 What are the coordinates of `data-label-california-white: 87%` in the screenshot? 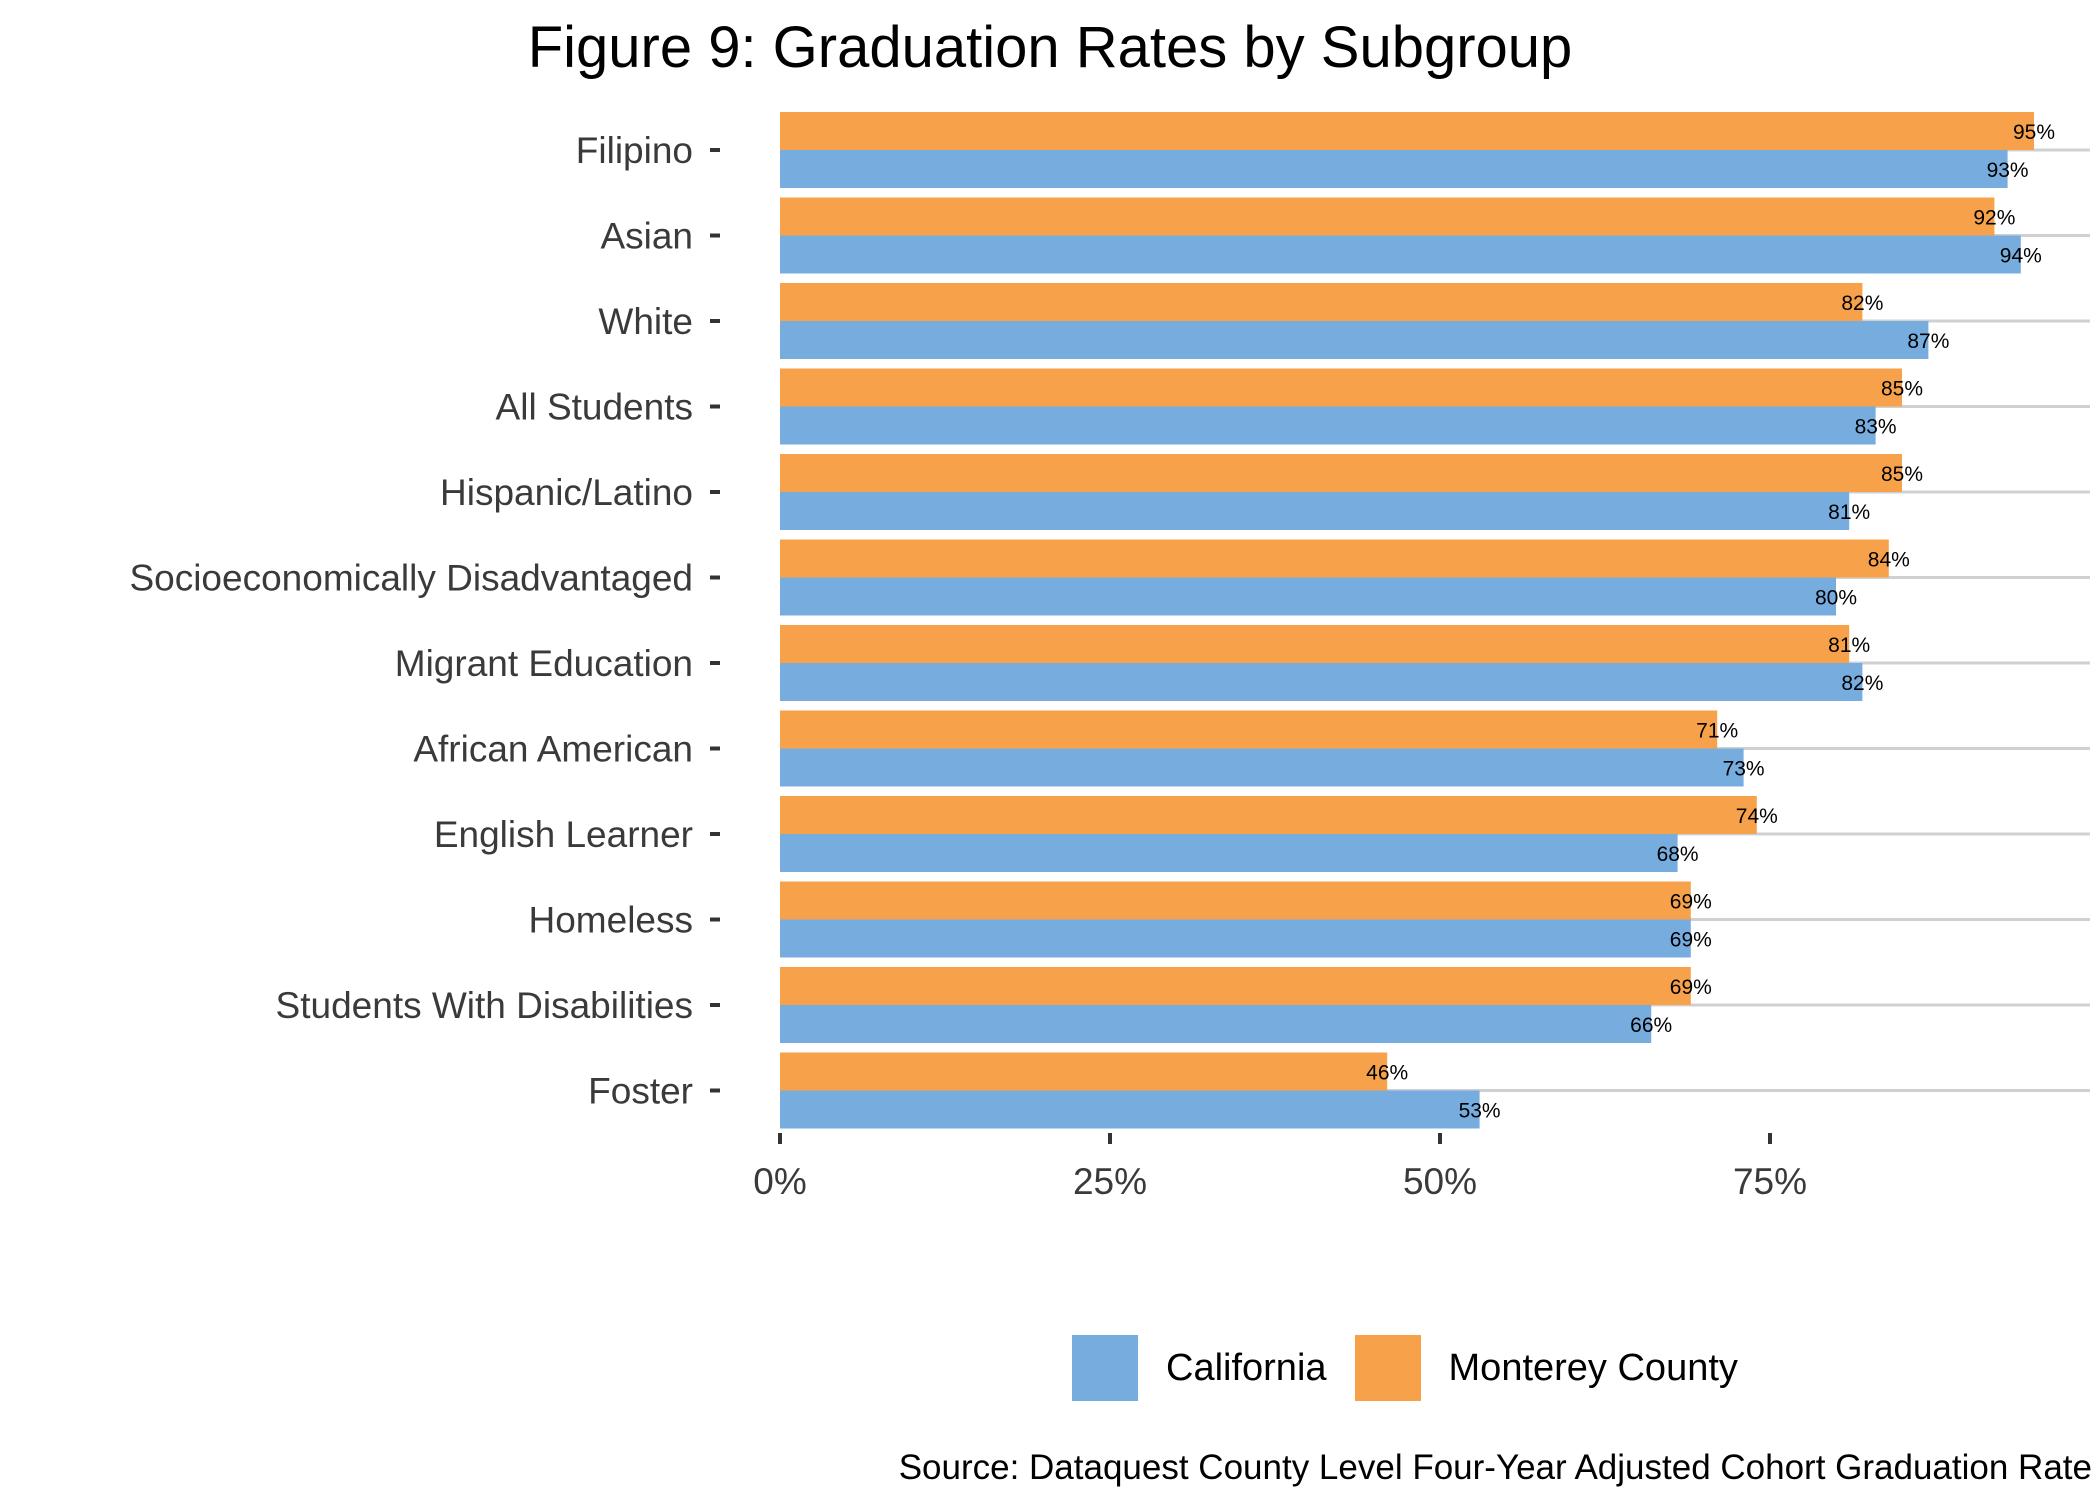 It's located at (1928, 341).